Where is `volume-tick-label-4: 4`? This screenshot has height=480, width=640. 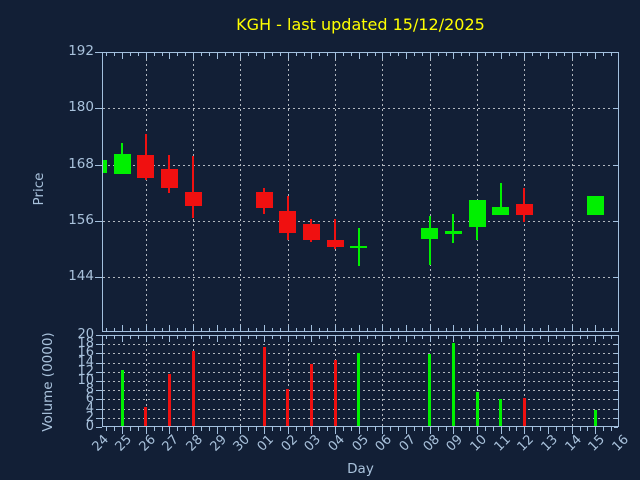 volume-tick-label-4: 4 is located at coordinates (89, 408).